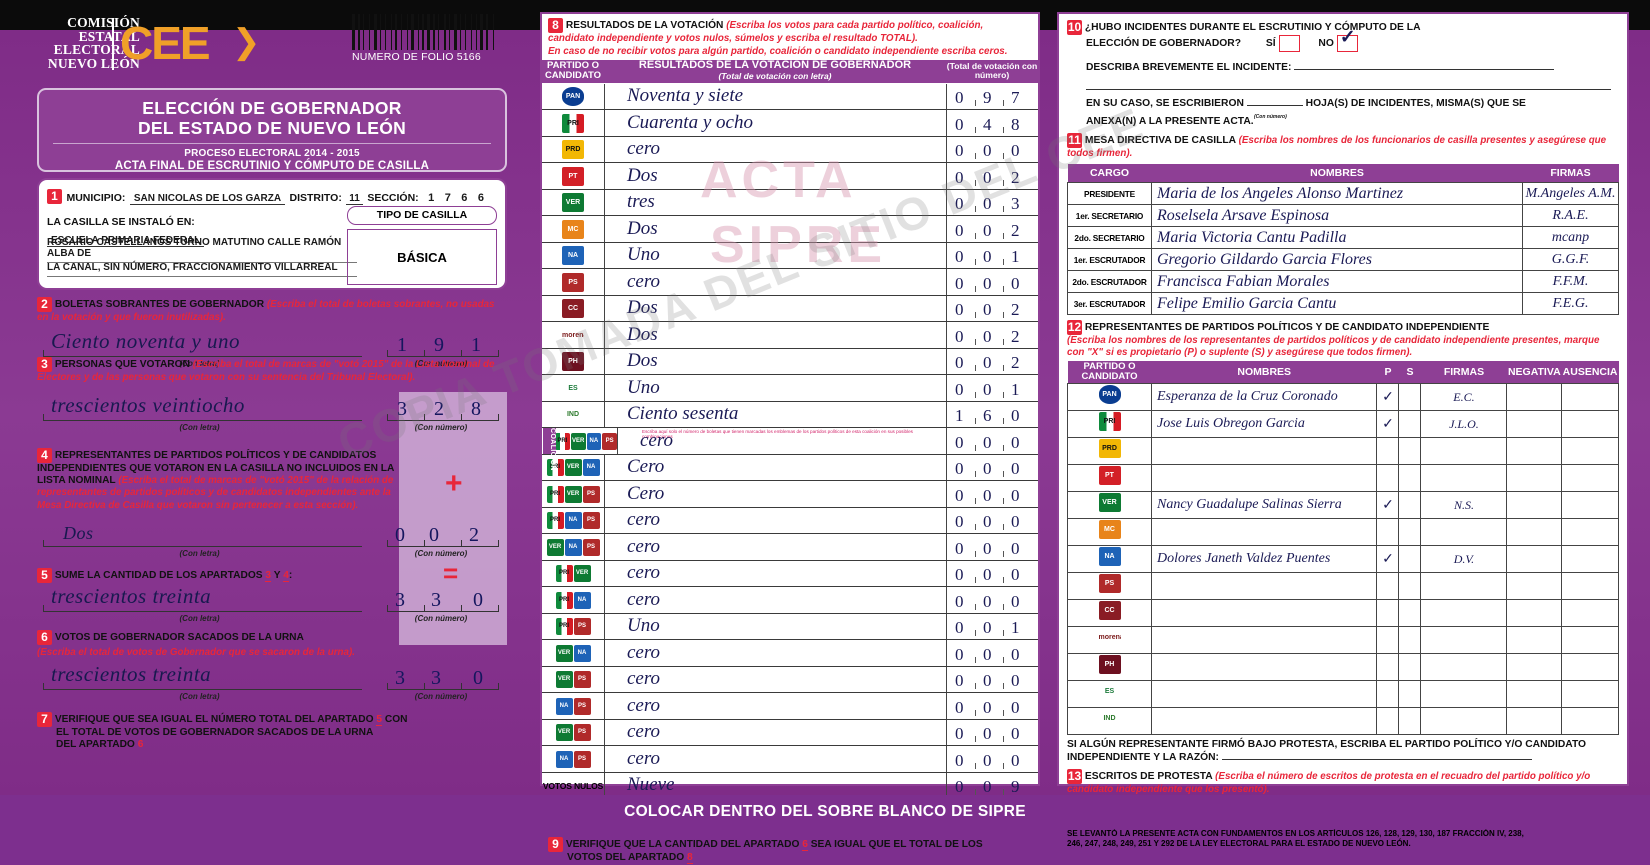  What do you see at coordinates (1264, 424) in the screenshot?
I see `rep-nombre: Jose Luis Obregon Garcia` at bounding box center [1264, 424].